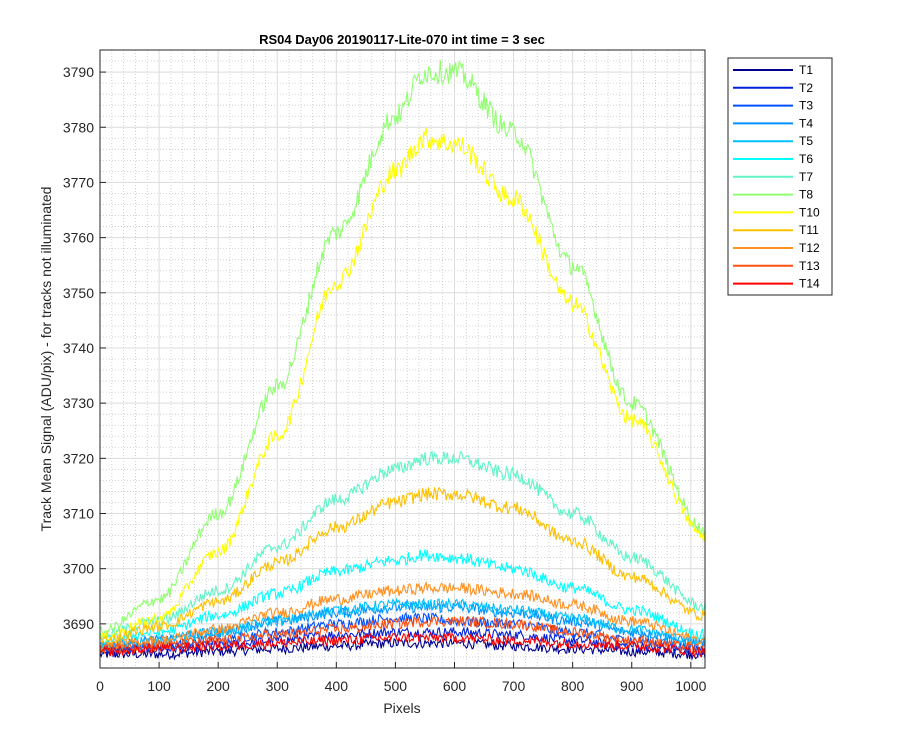  Describe the element at coordinates (78, 458) in the screenshot. I see `y-tick-label: 3720` at that location.